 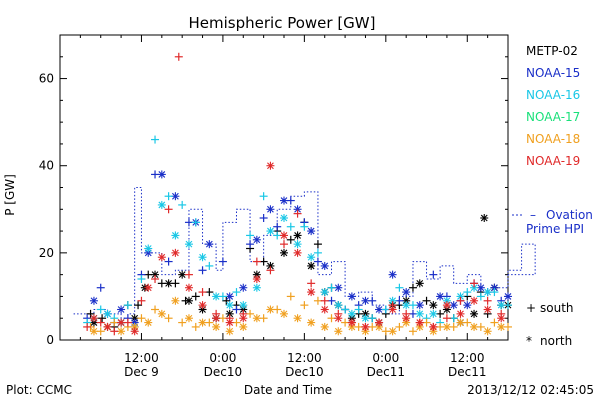 What do you see at coordinates (556, 341) in the screenshot?
I see `north-label: north` at bounding box center [556, 341].